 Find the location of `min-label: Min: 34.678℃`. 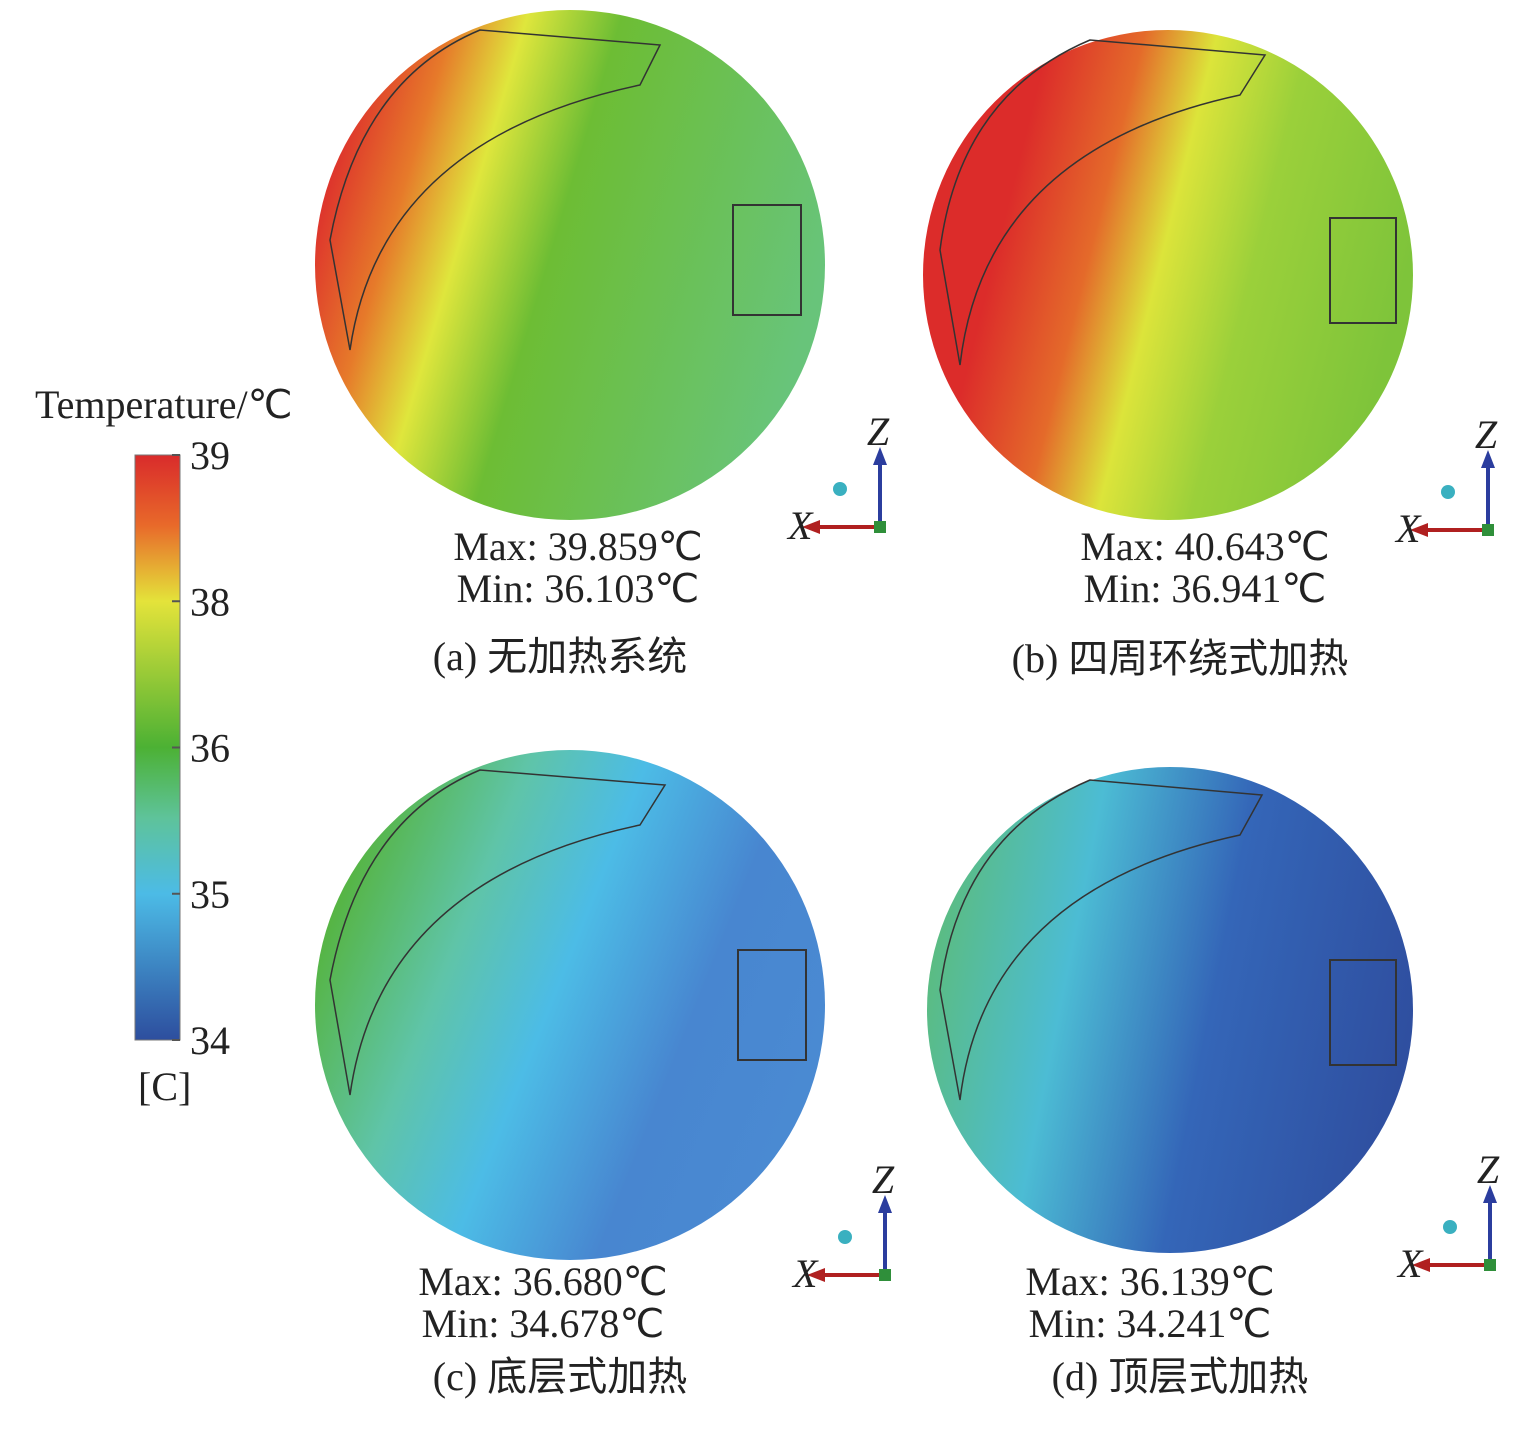

min-label: Min: 34.678℃ is located at coordinates (543, 1323).